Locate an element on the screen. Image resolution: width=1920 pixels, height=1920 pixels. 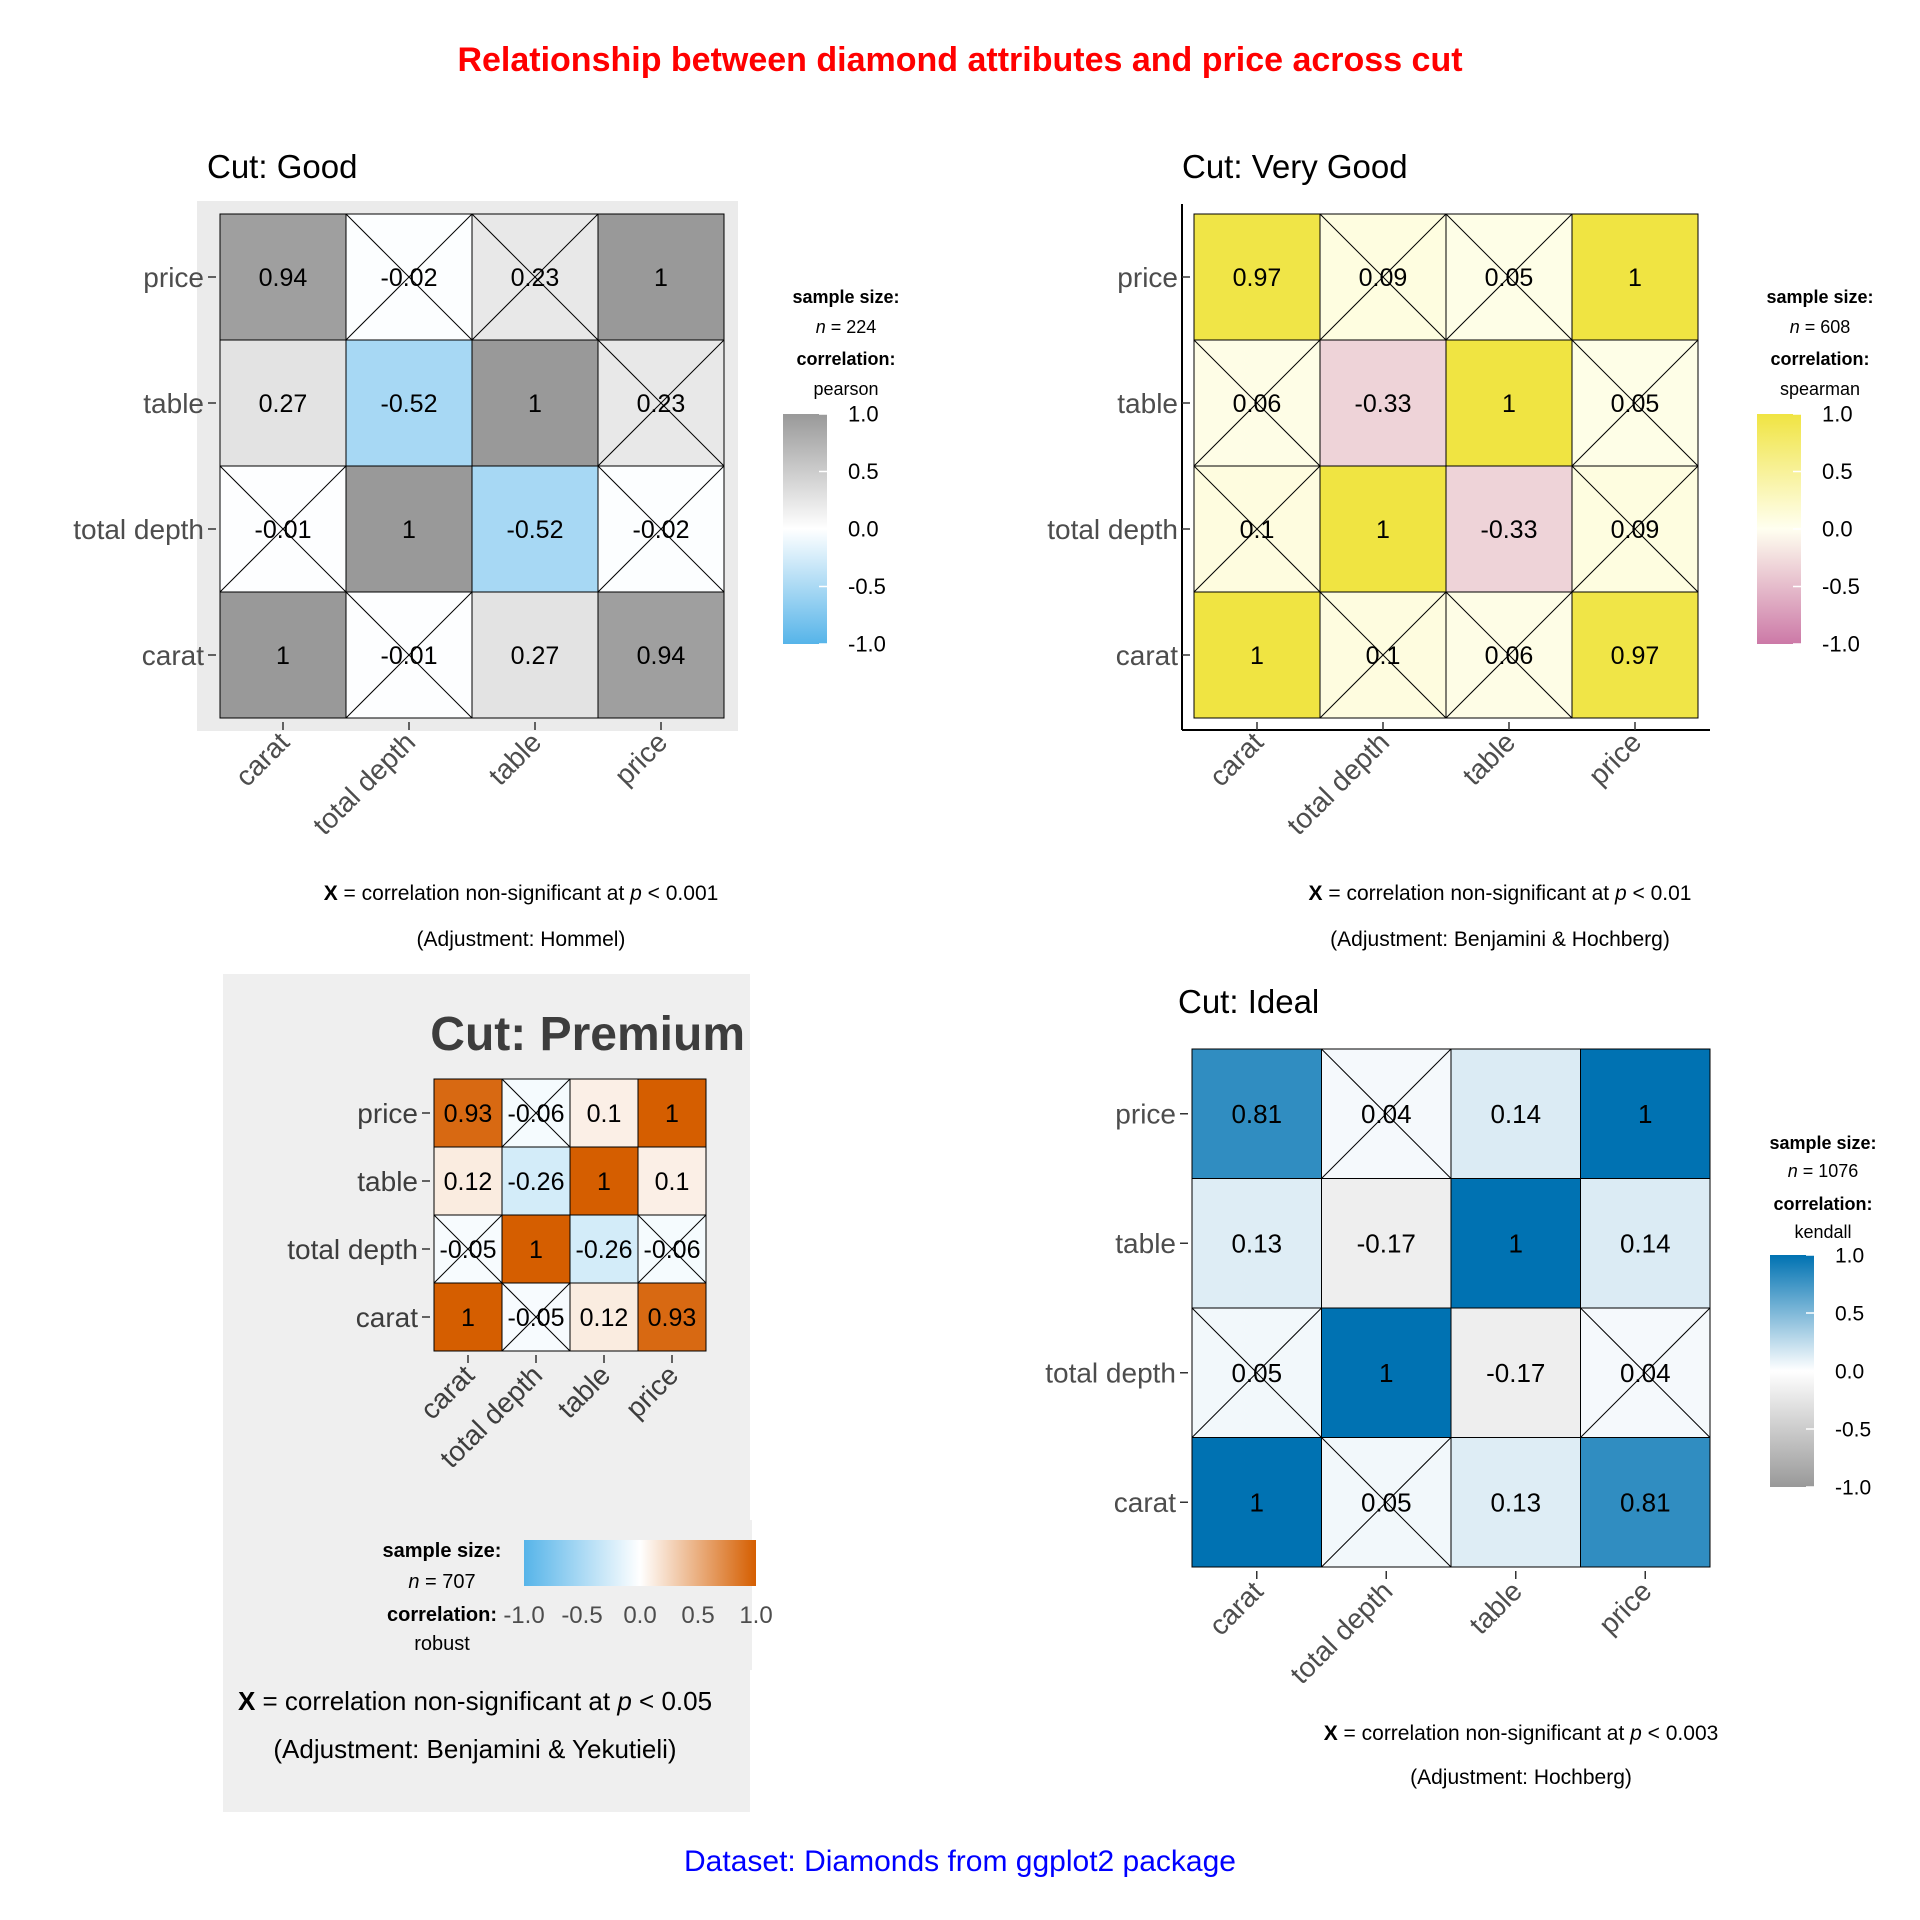
cell-value-label: -0.05 is located at coordinates (468, 1250).